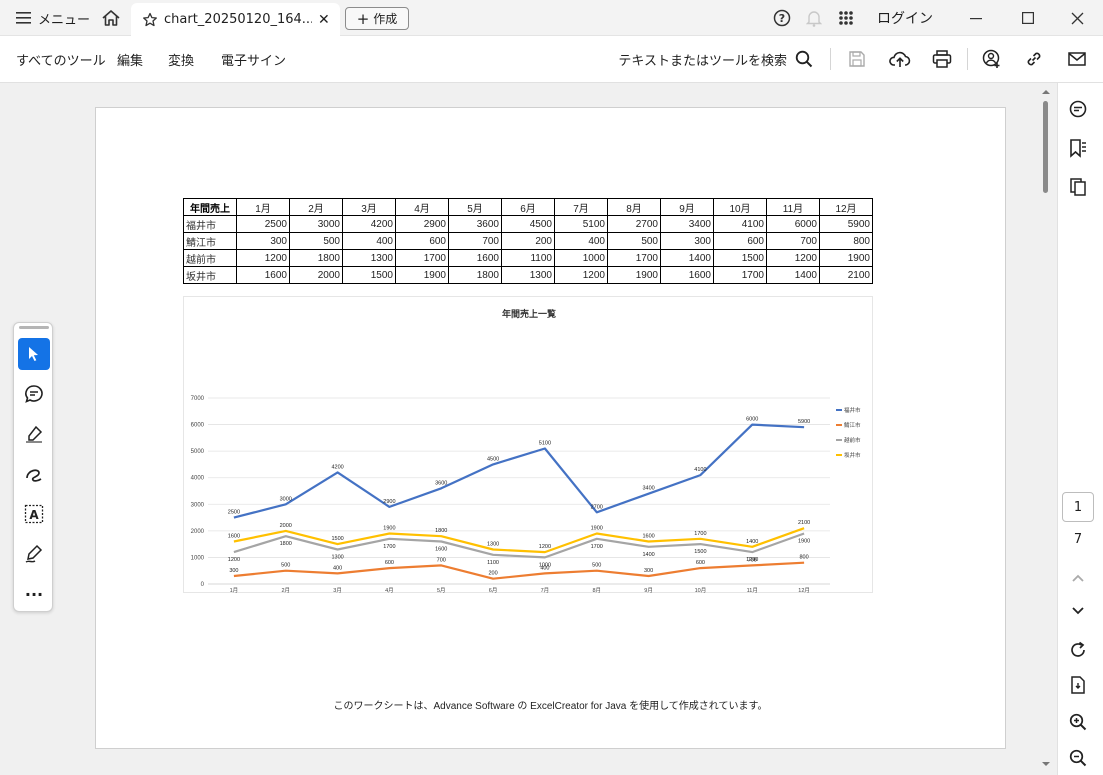 This screenshot has height=775, width=1103. What do you see at coordinates (976, 18) in the screenshot?
I see `minimize-button` at bounding box center [976, 18].